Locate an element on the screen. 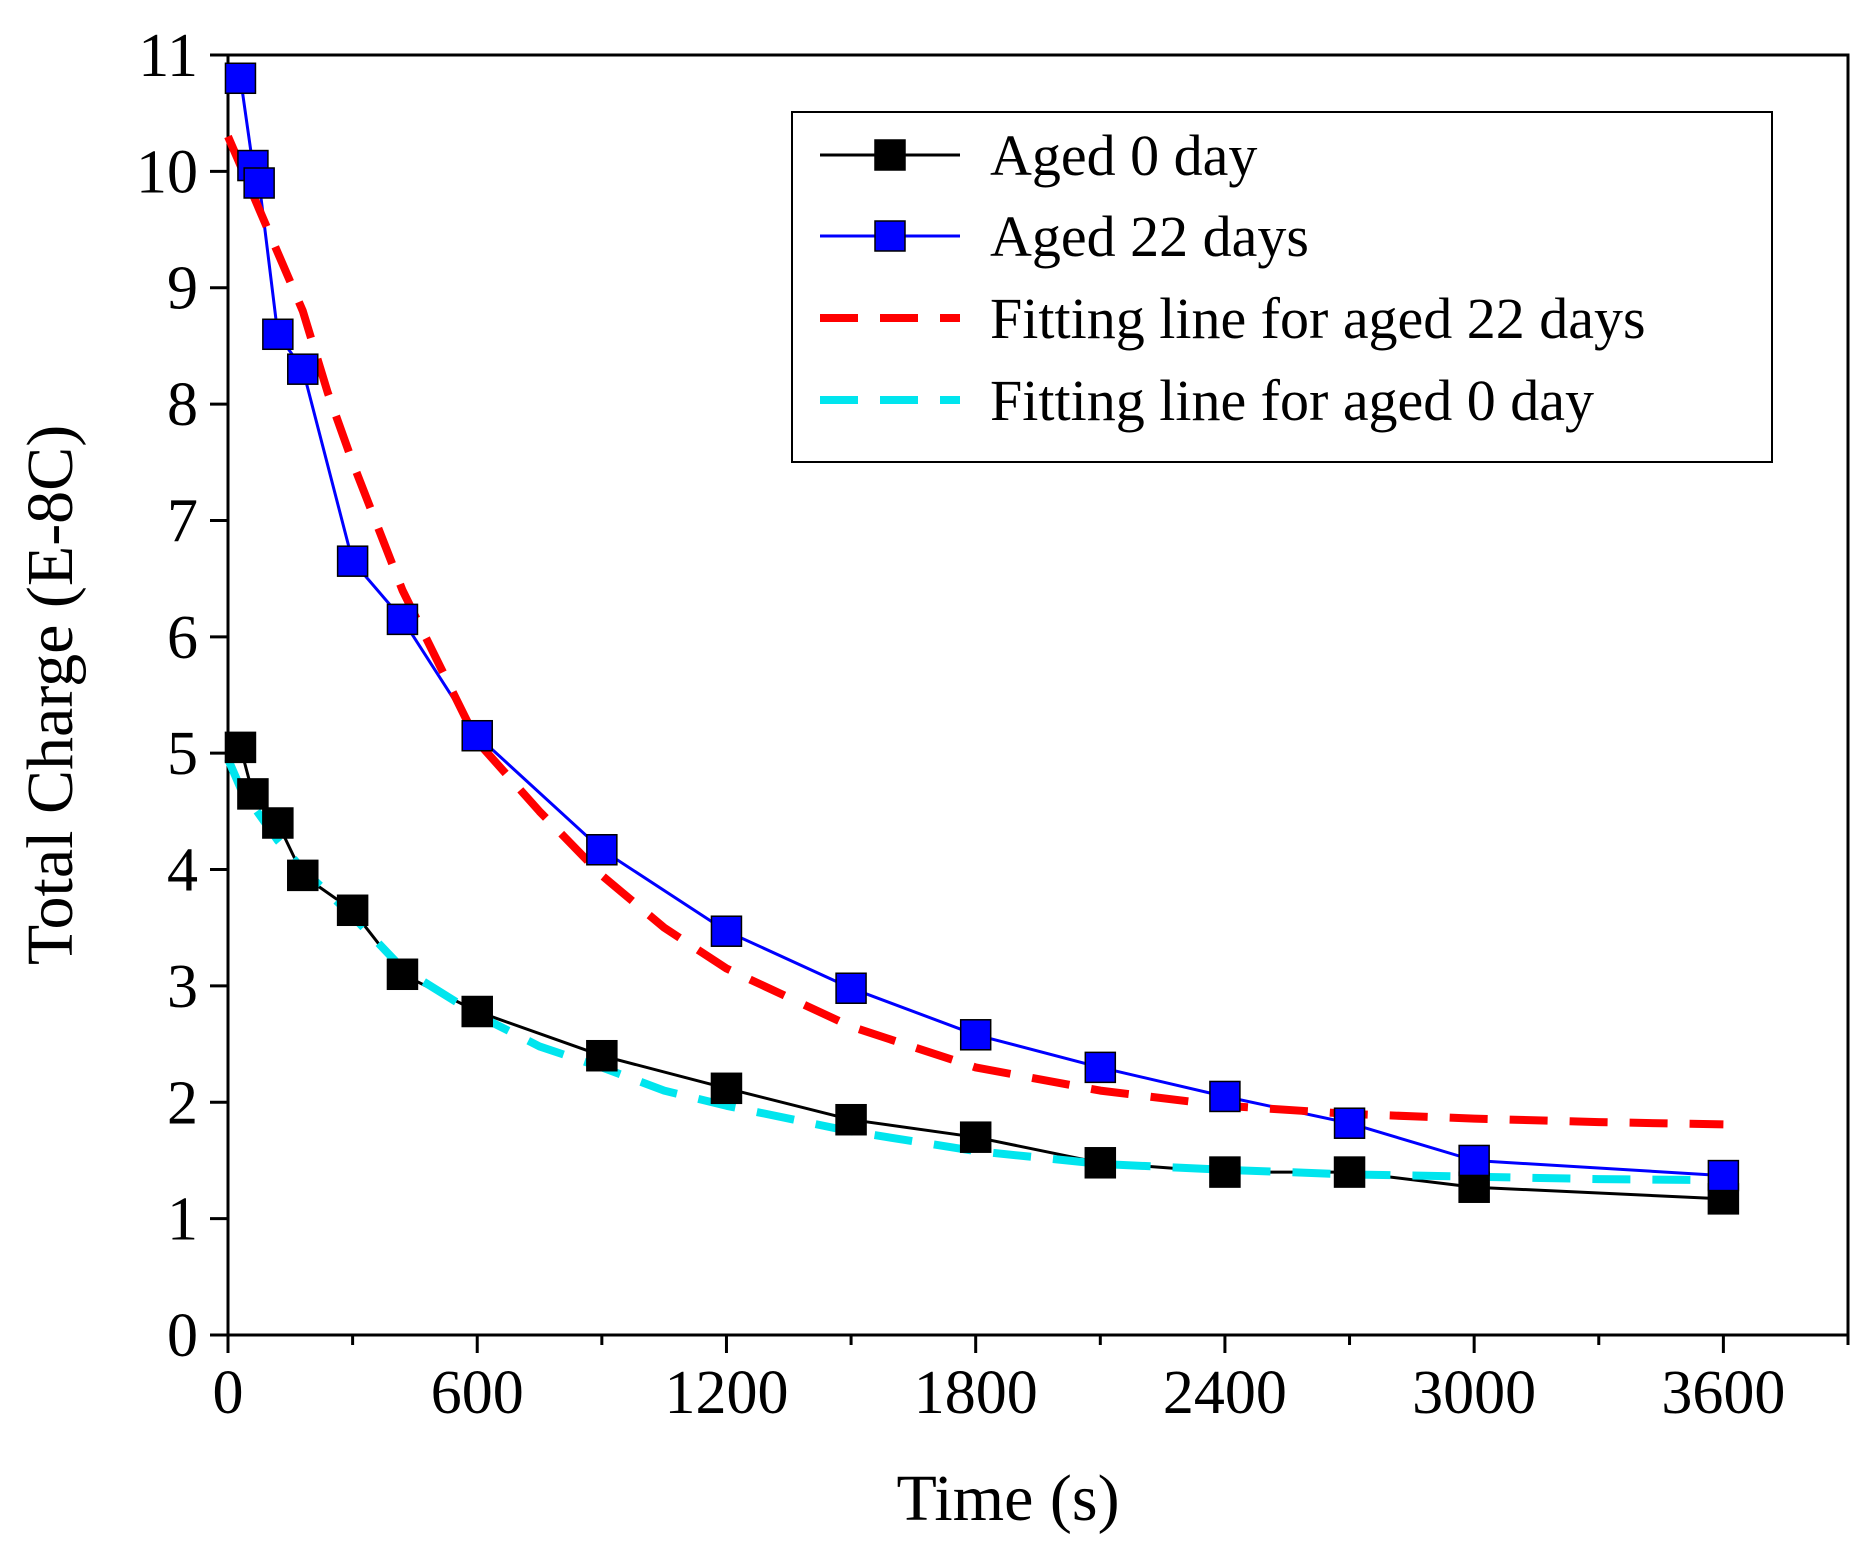  x-tick-label: 1800 is located at coordinates (976, 1393).